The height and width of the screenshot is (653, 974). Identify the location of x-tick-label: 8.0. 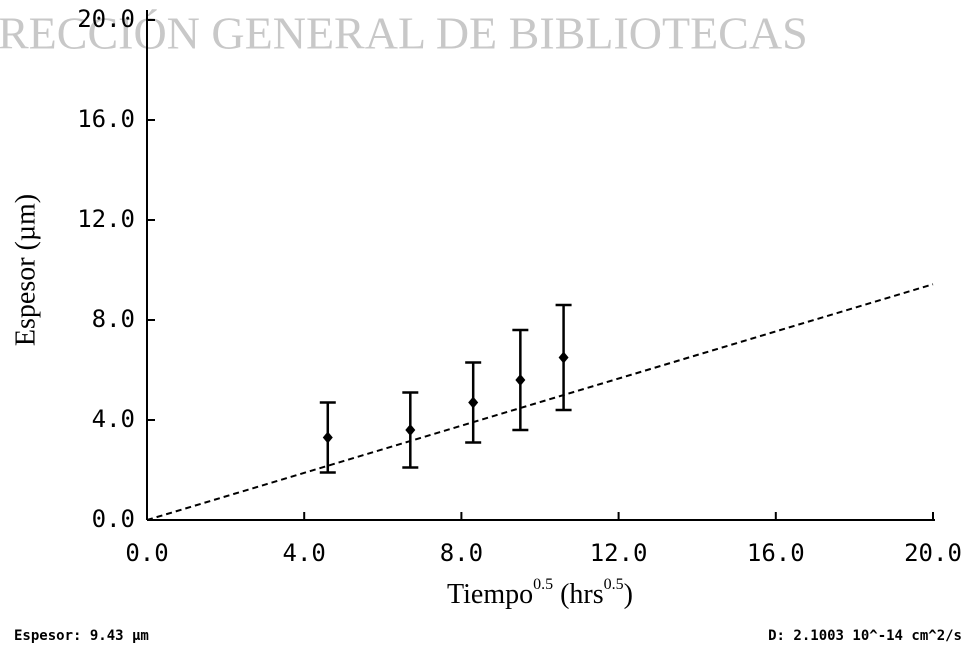
(461, 553).